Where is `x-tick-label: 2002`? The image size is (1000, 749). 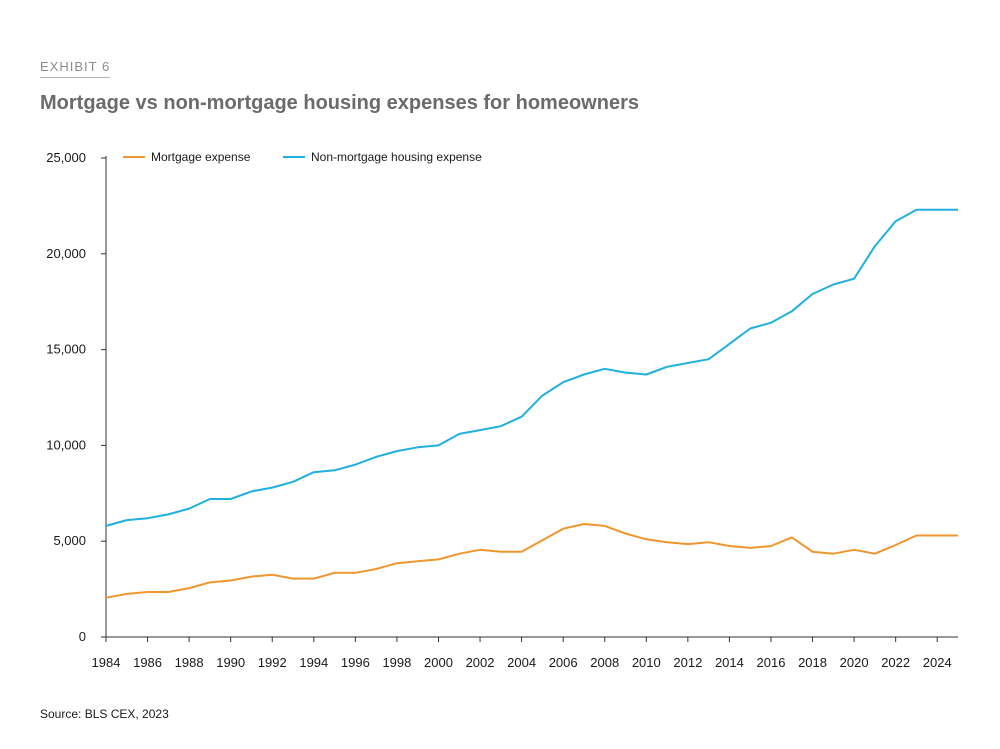 x-tick-label: 2002 is located at coordinates (480, 662).